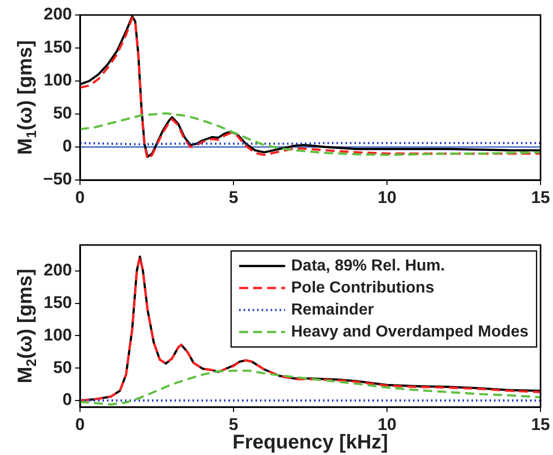 The height and width of the screenshot is (455, 553). Describe the element at coordinates (26, 326) in the screenshot. I see `y-axis-title: M2(ω) [gms]` at that location.